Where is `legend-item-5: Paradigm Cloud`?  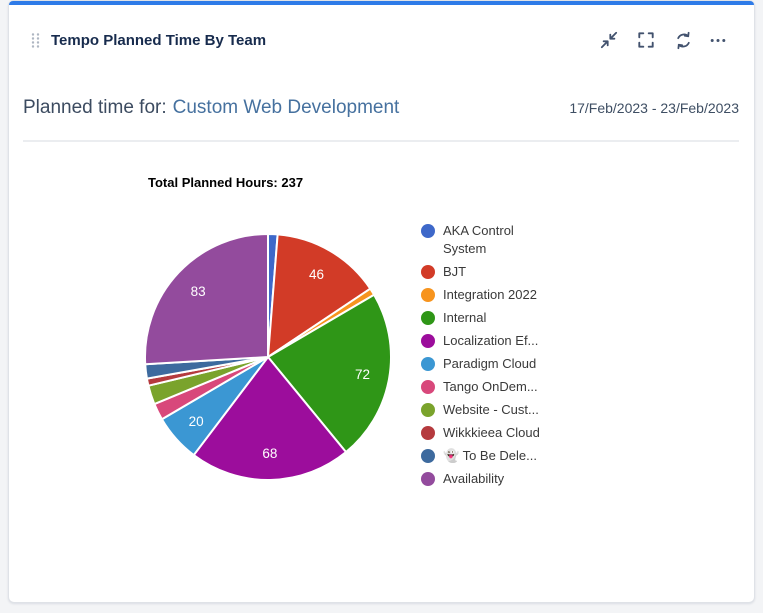
legend-item-5: Paradigm Cloud is located at coordinates (496, 364).